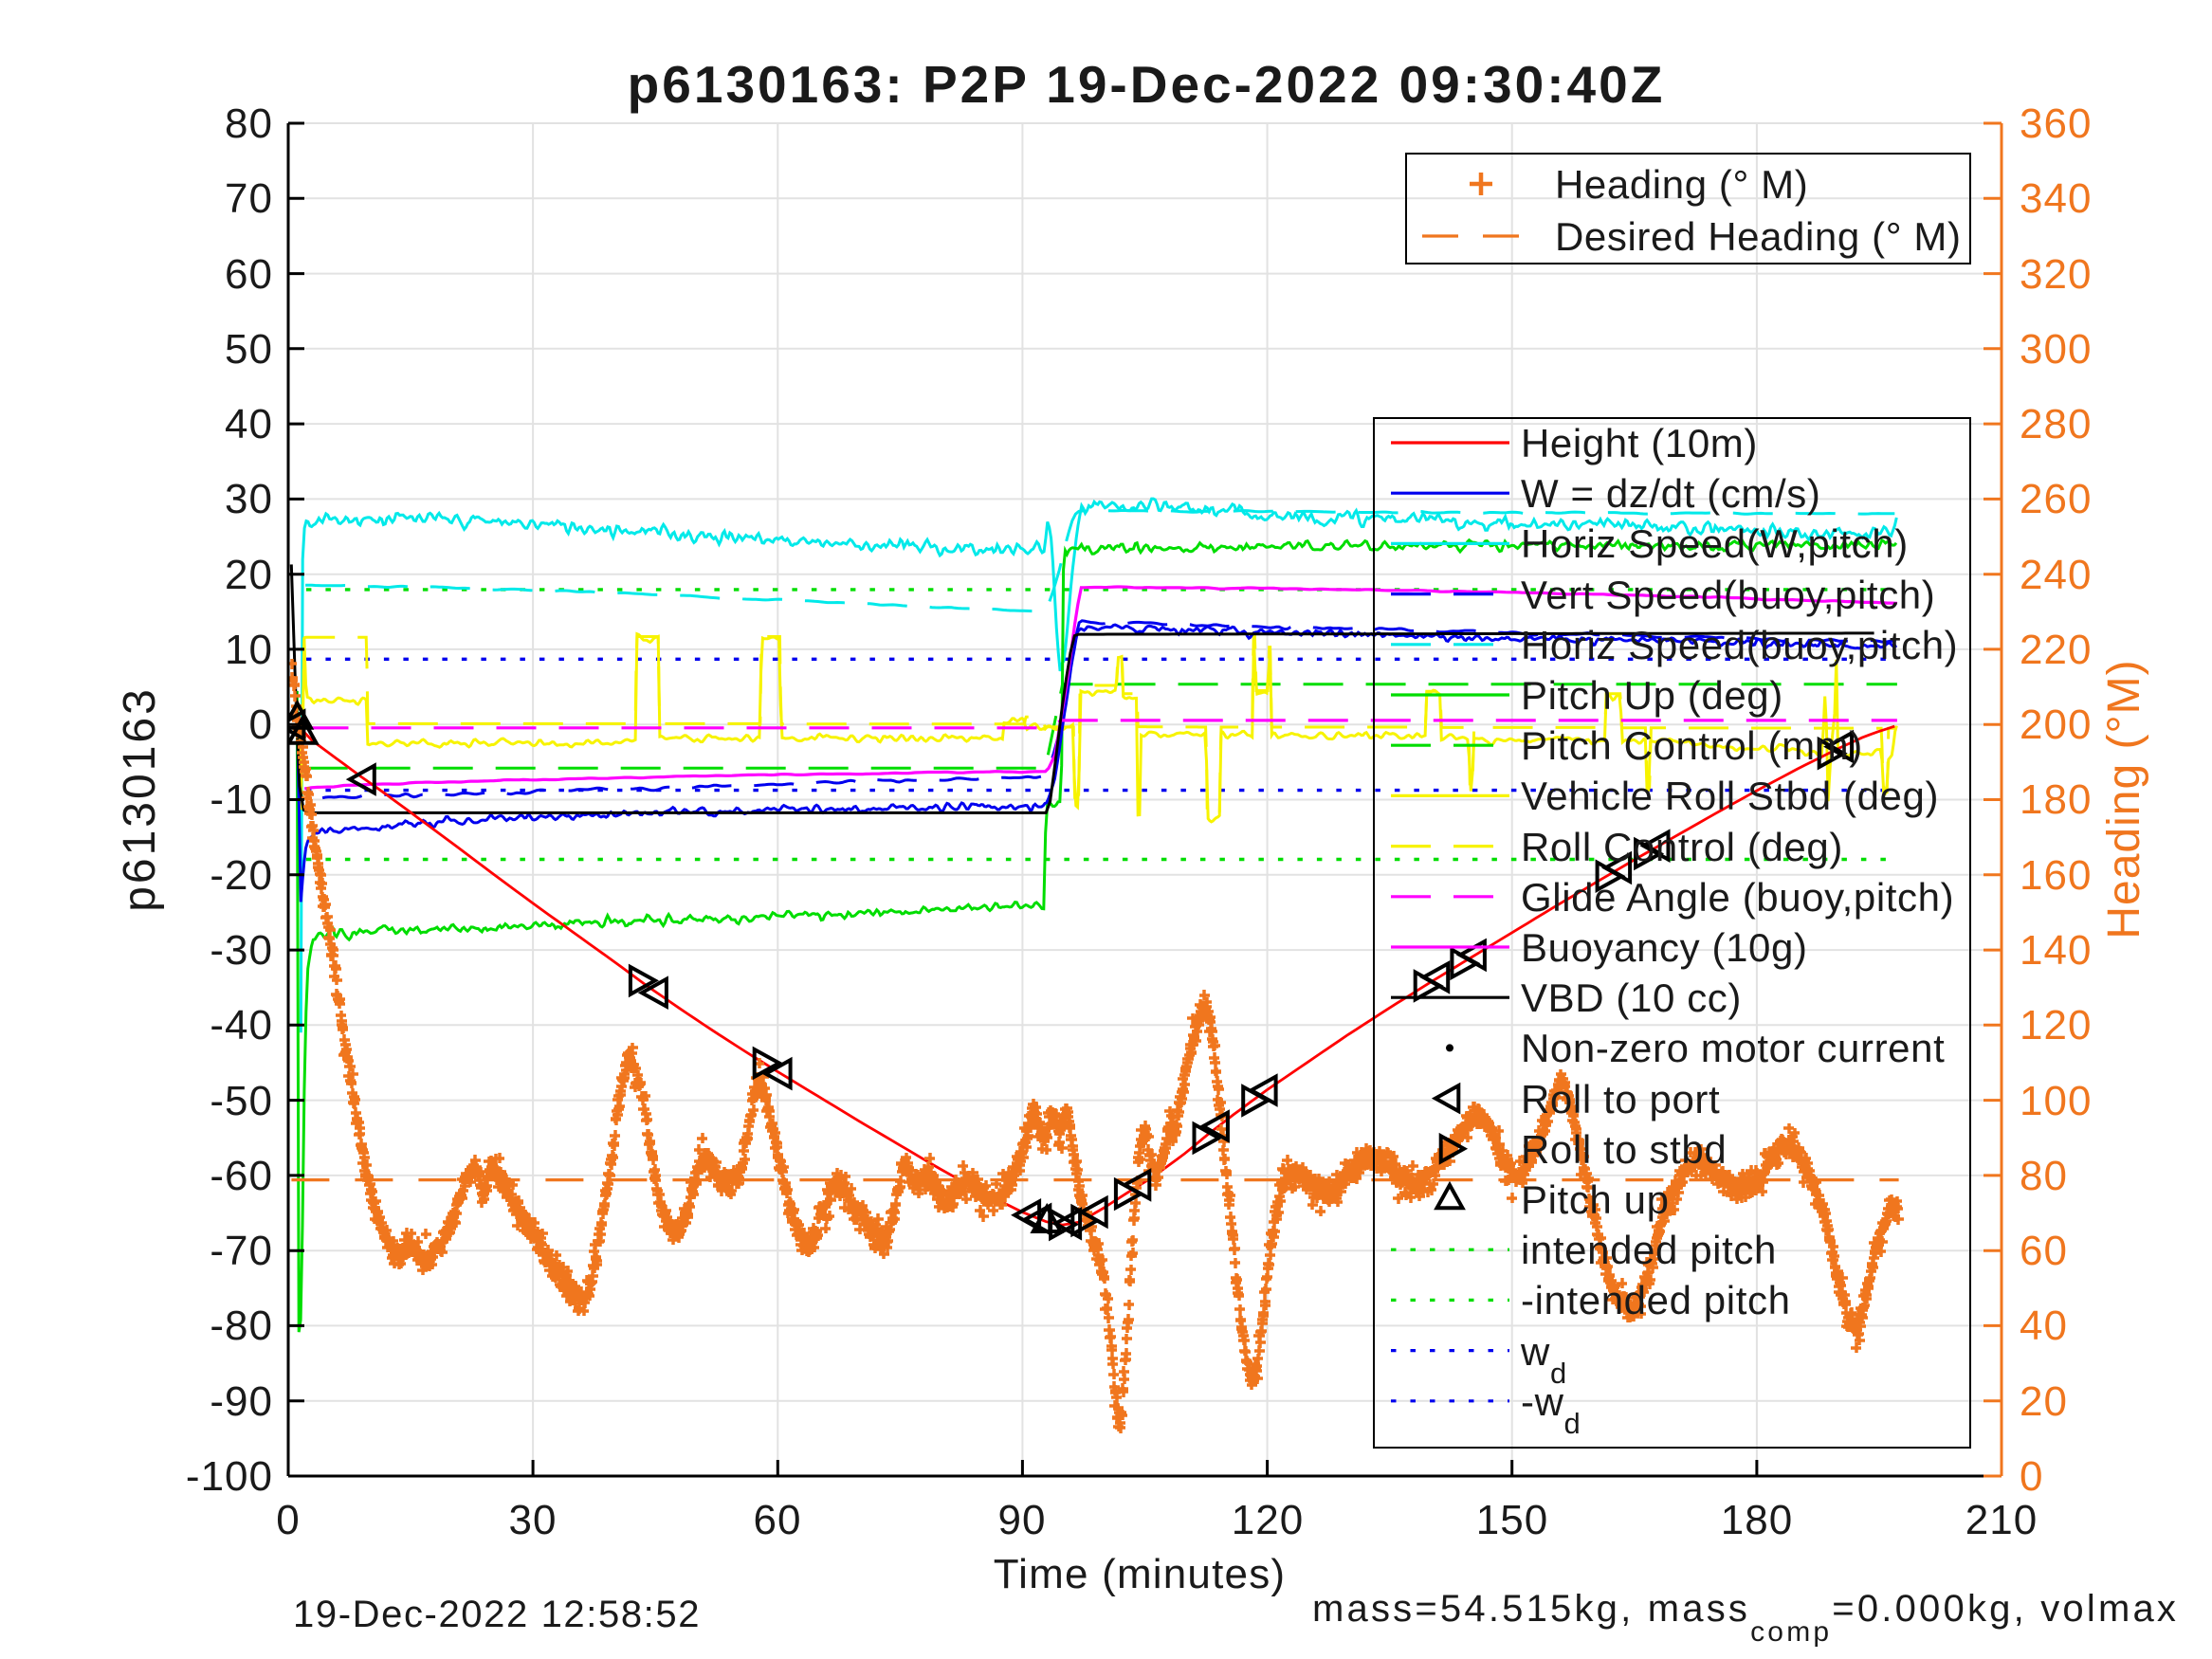  I want to click on svg-text: -intended pitch, so click(1656, 1300).